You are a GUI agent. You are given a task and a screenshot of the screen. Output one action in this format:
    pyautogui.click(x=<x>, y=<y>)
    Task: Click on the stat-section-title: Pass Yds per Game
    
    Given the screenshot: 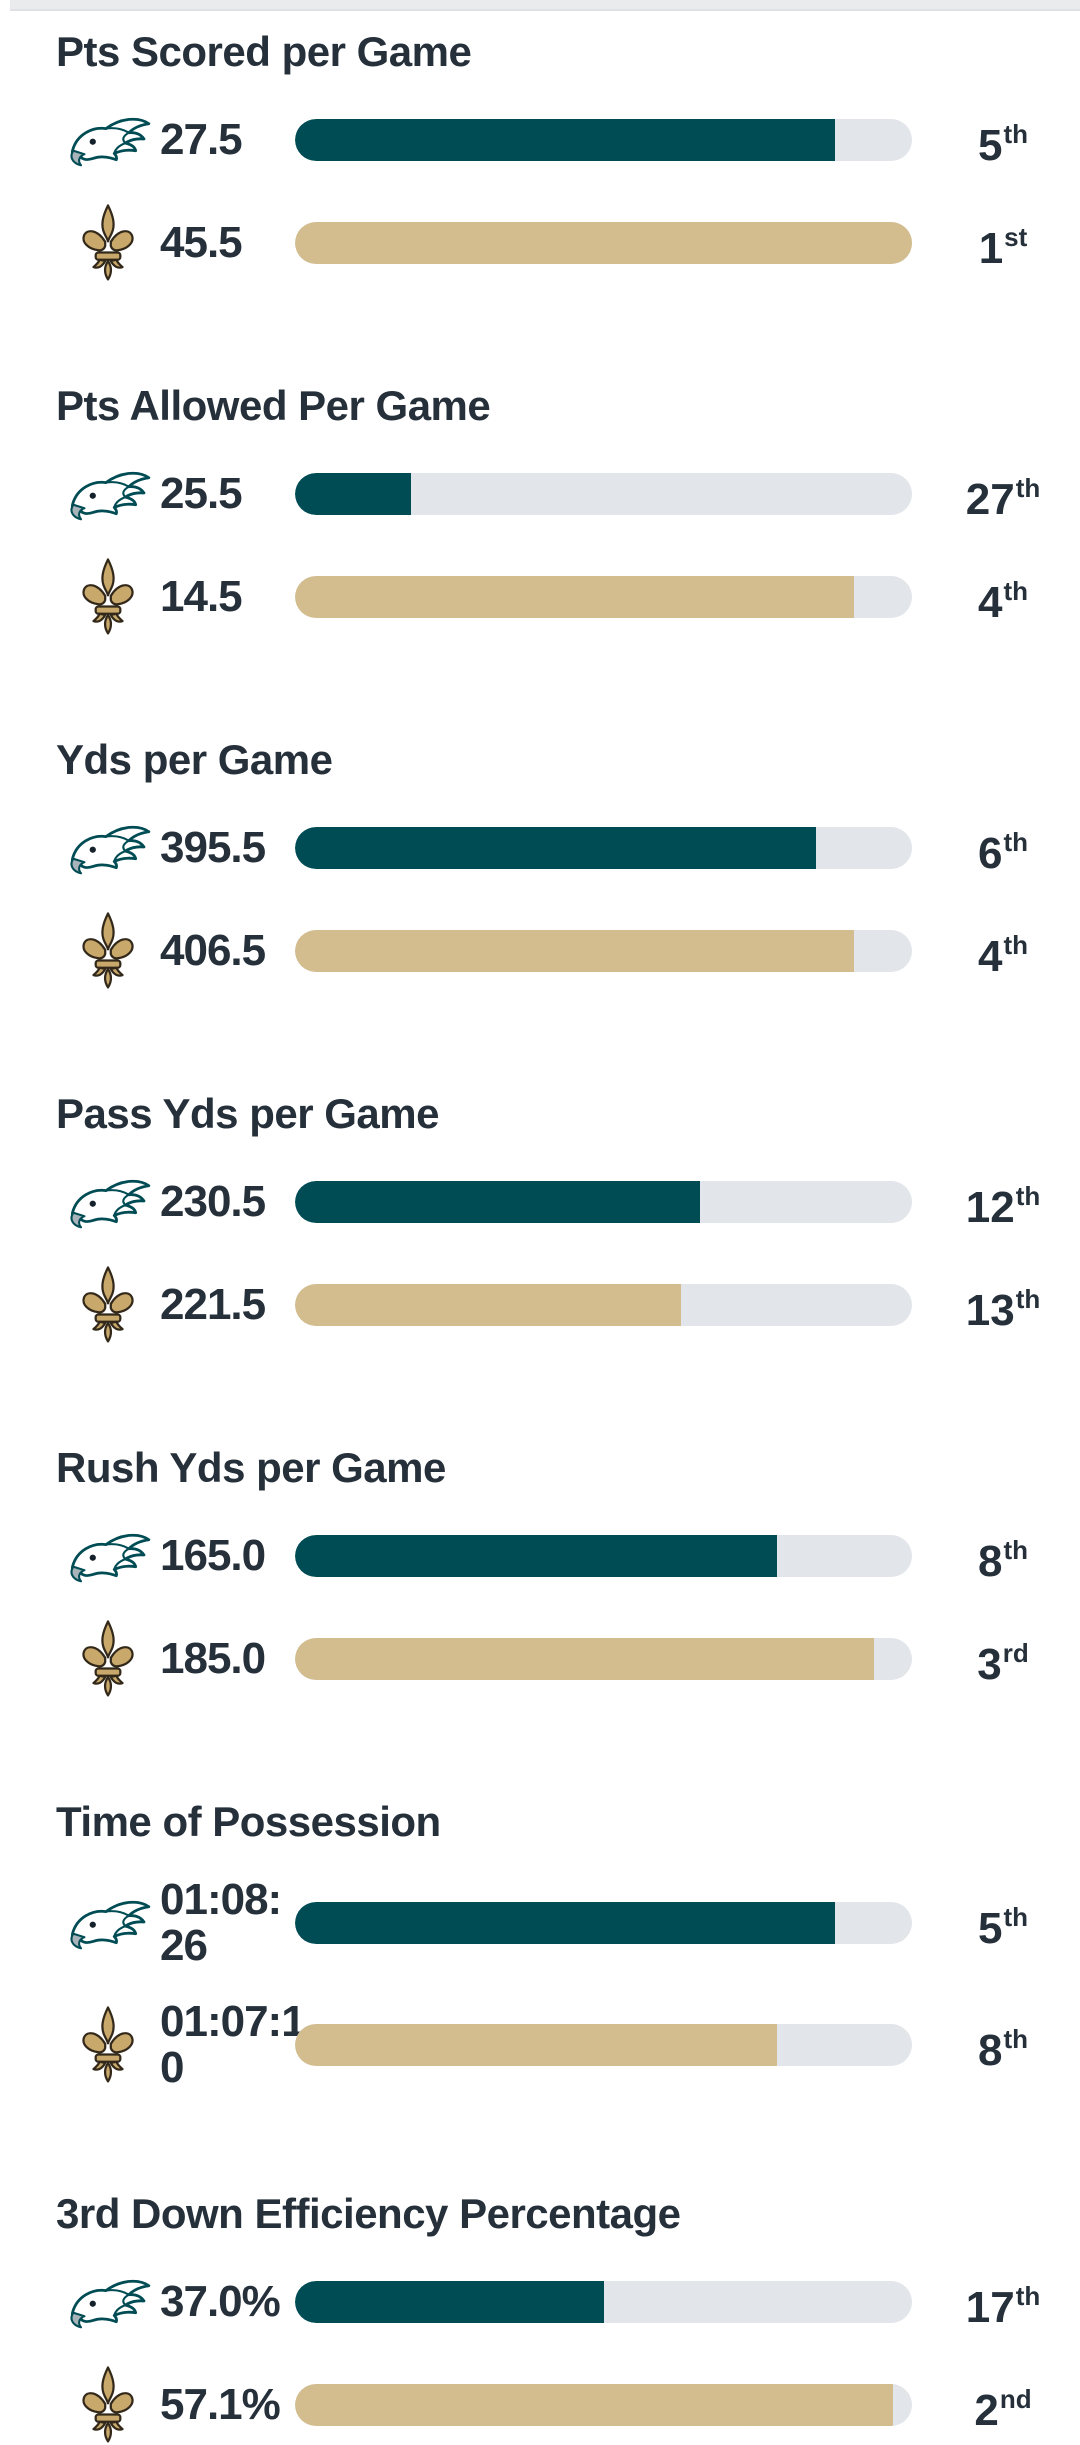 What is the action you would take?
    pyautogui.click(x=247, y=1113)
    